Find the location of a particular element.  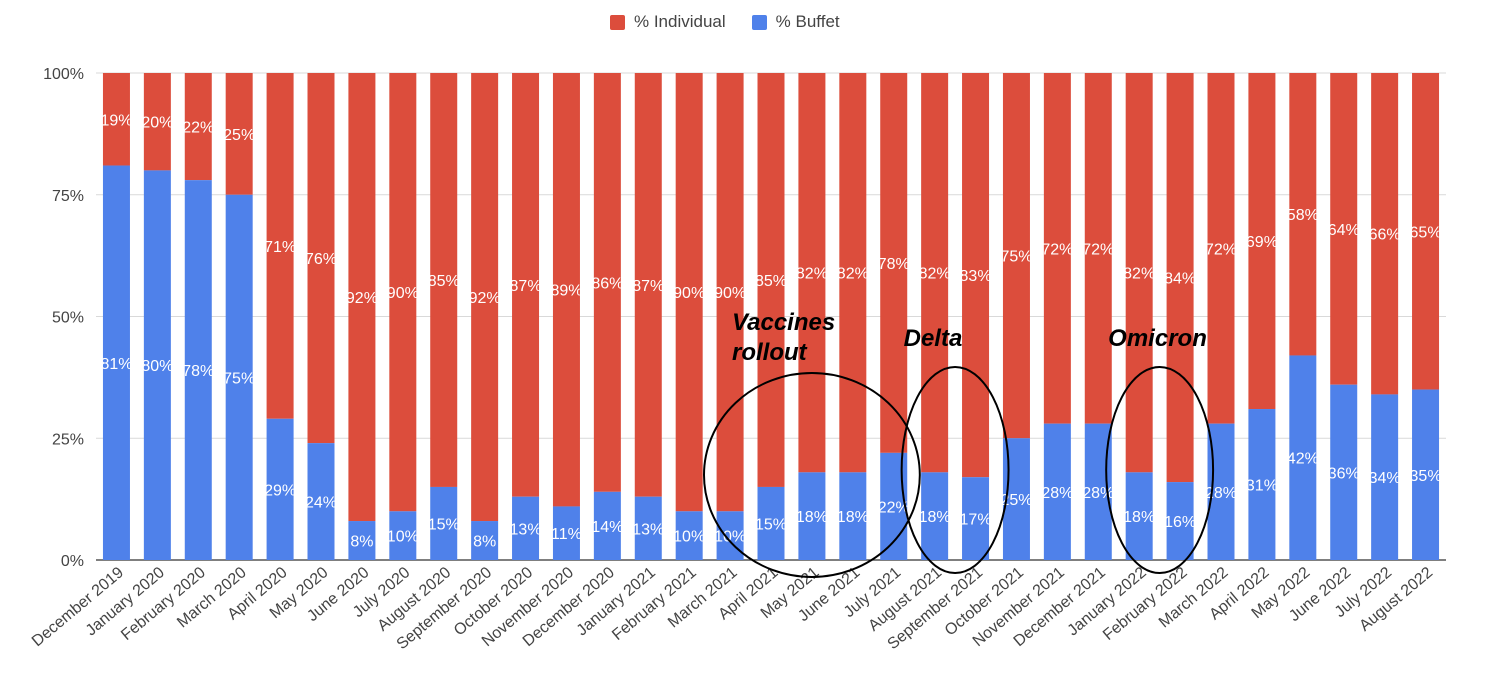

data-label-buffet: 18% is located at coordinates (935, 517).